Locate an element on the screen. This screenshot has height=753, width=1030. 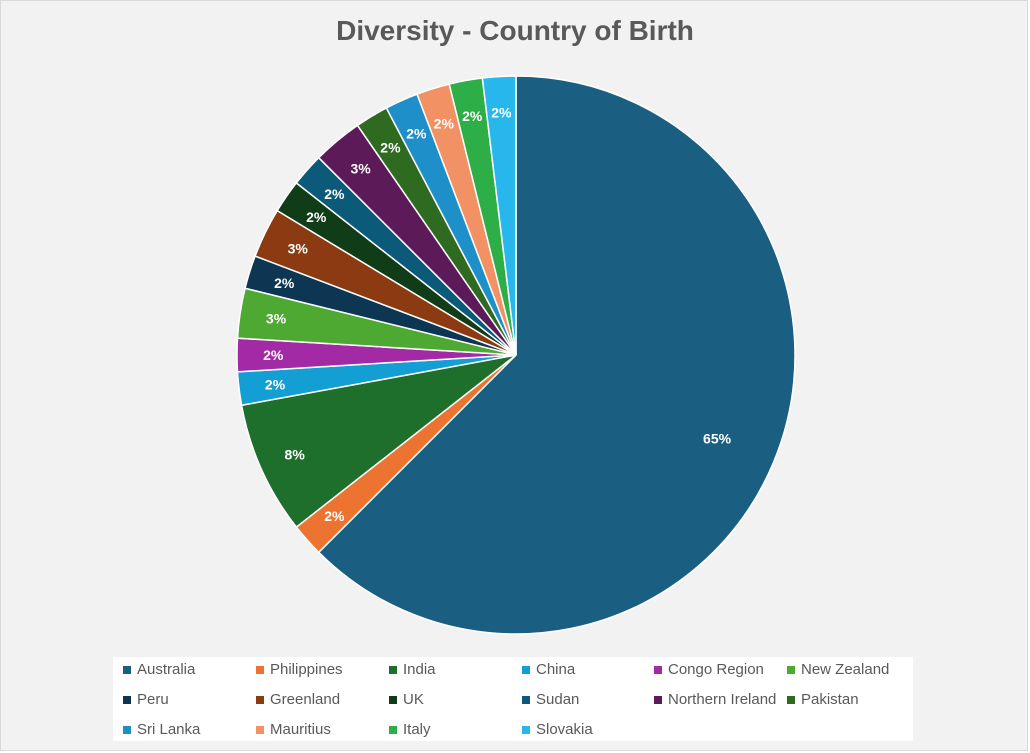
legend-label: Slovakia is located at coordinates (564, 729).